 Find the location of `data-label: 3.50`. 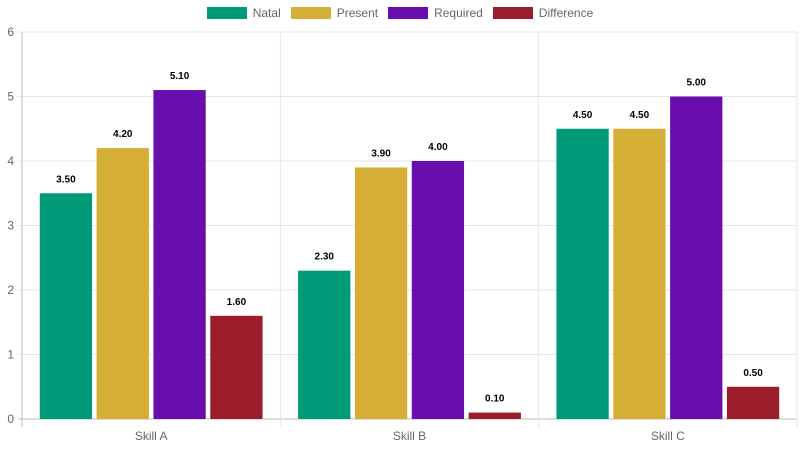

data-label: 3.50 is located at coordinates (66, 179).